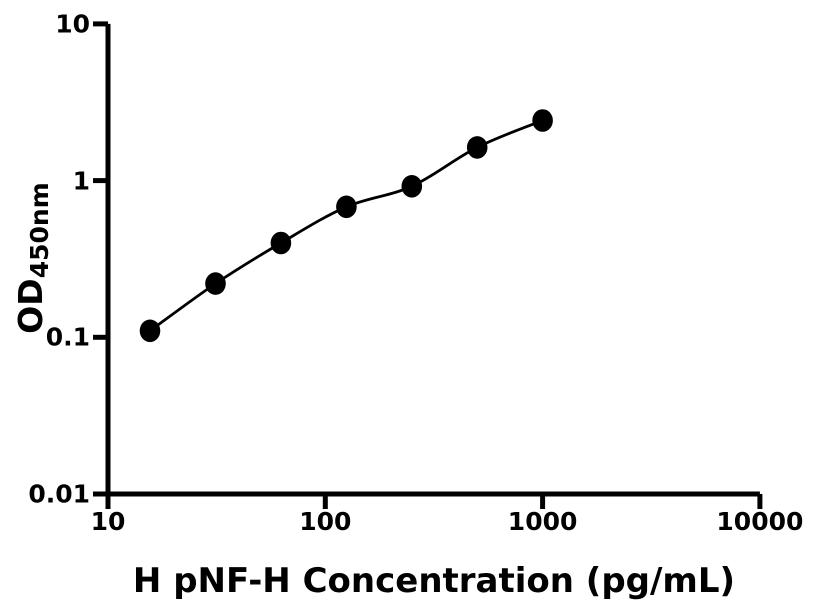  Describe the element at coordinates (59, 494) in the screenshot. I see `y-tick-label-0-01: 0.01` at that location.